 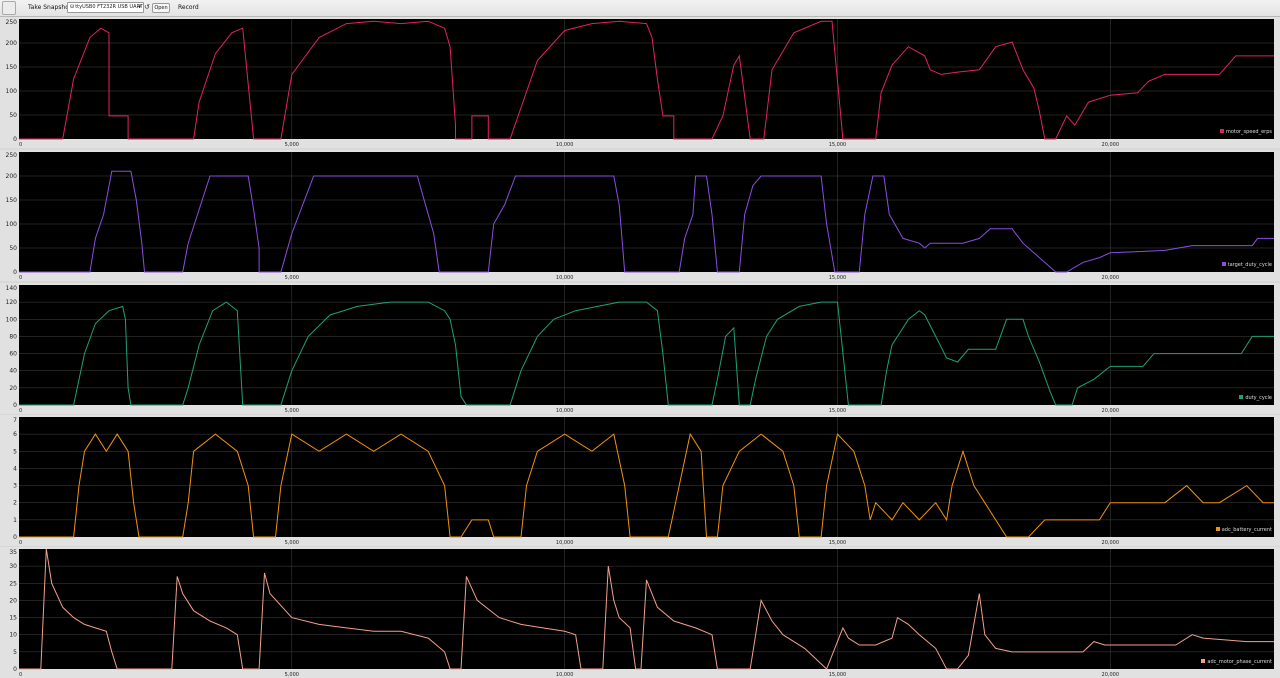 What do you see at coordinates (147, 7) in the screenshot?
I see `refresh-icon: ↺` at bounding box center [147, 7].